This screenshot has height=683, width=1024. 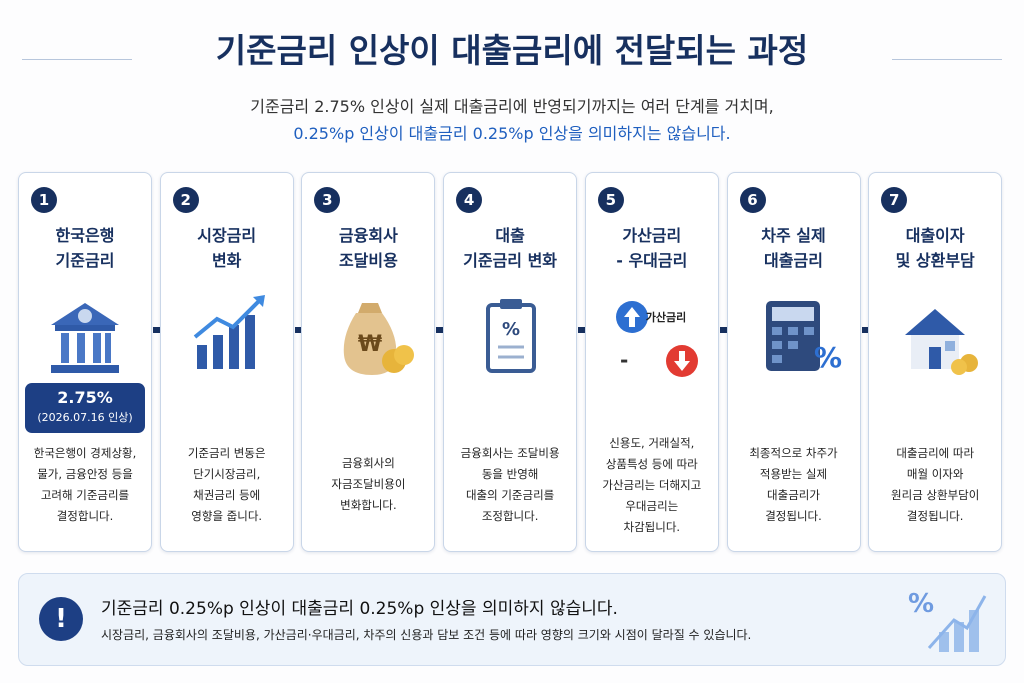 What do you see at coordinates (752, 200) in the screenshot?
I see `step-number: 6` at bounding box center [752, 200].